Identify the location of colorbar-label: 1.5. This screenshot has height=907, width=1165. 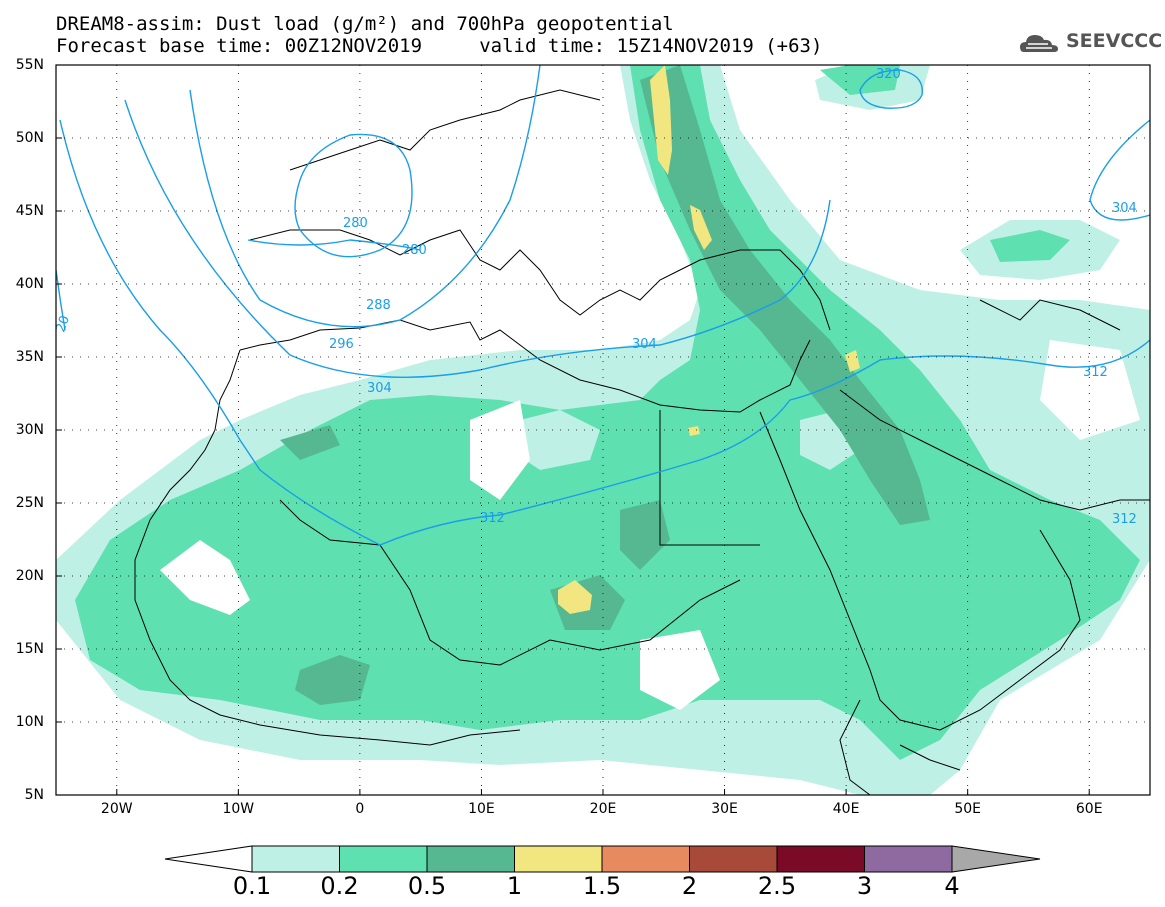
(602, 886).